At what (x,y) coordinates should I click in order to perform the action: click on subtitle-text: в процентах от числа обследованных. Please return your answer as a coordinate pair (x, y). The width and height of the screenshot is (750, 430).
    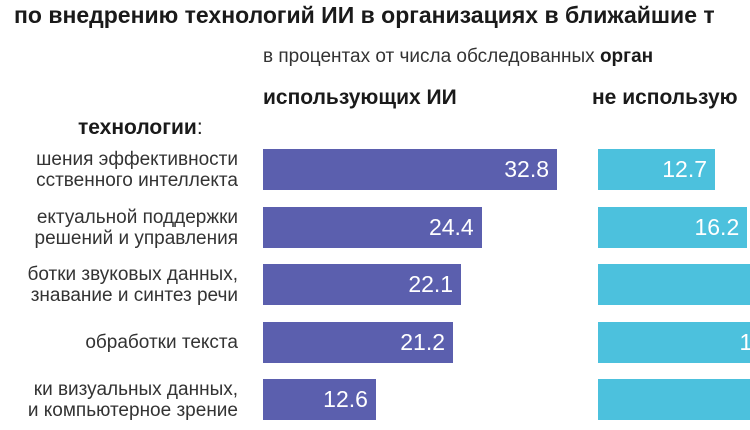
    Looking at the image, I should click on (431, 56).